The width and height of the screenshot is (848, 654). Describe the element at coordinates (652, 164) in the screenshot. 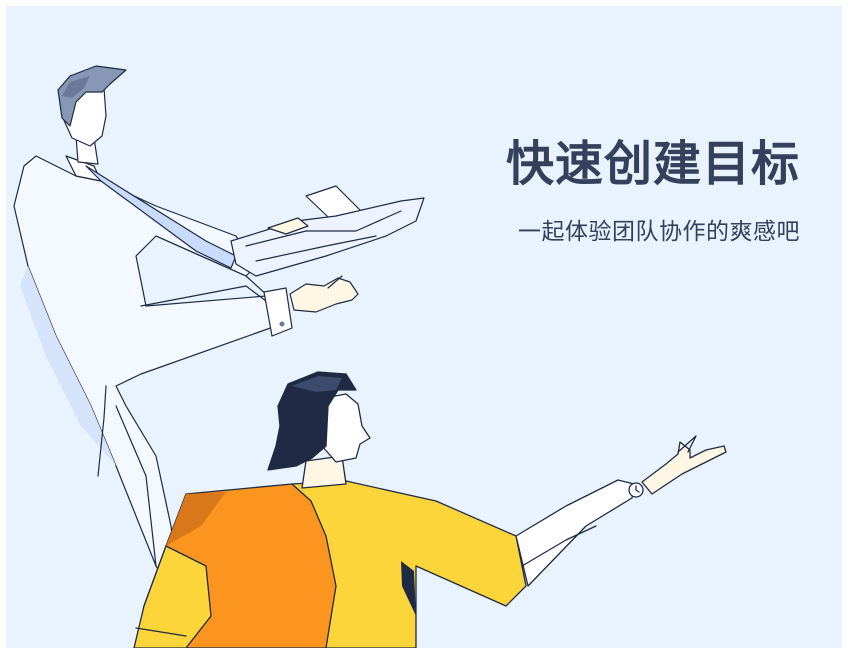

I see `page-title: 快速创建目标` at that location.